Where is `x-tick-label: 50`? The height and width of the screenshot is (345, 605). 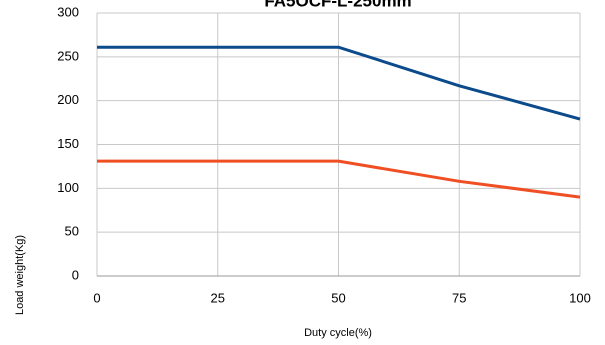 x-tick-label: 50 is located at coordinates (338, 297).